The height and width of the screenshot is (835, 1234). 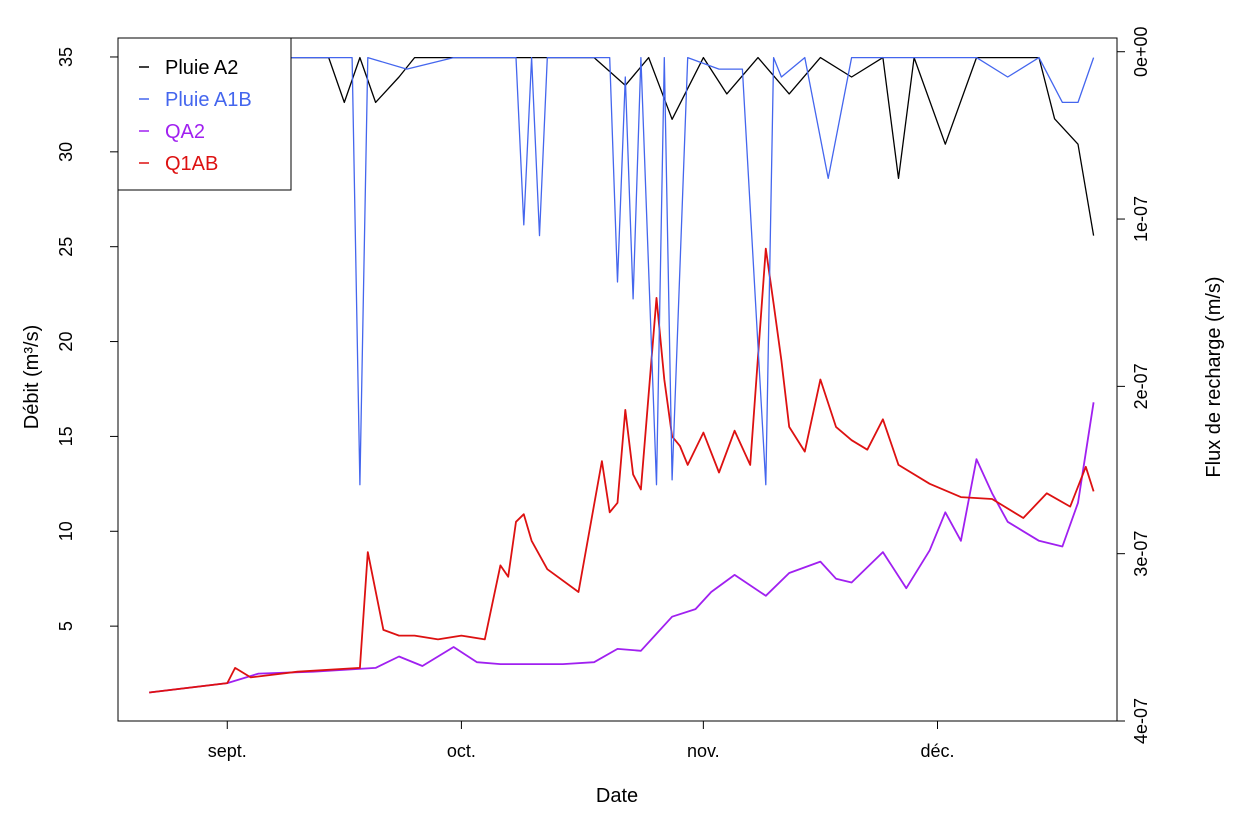 I want to click on y-tick-label: 15, so click(x=66, y=436).